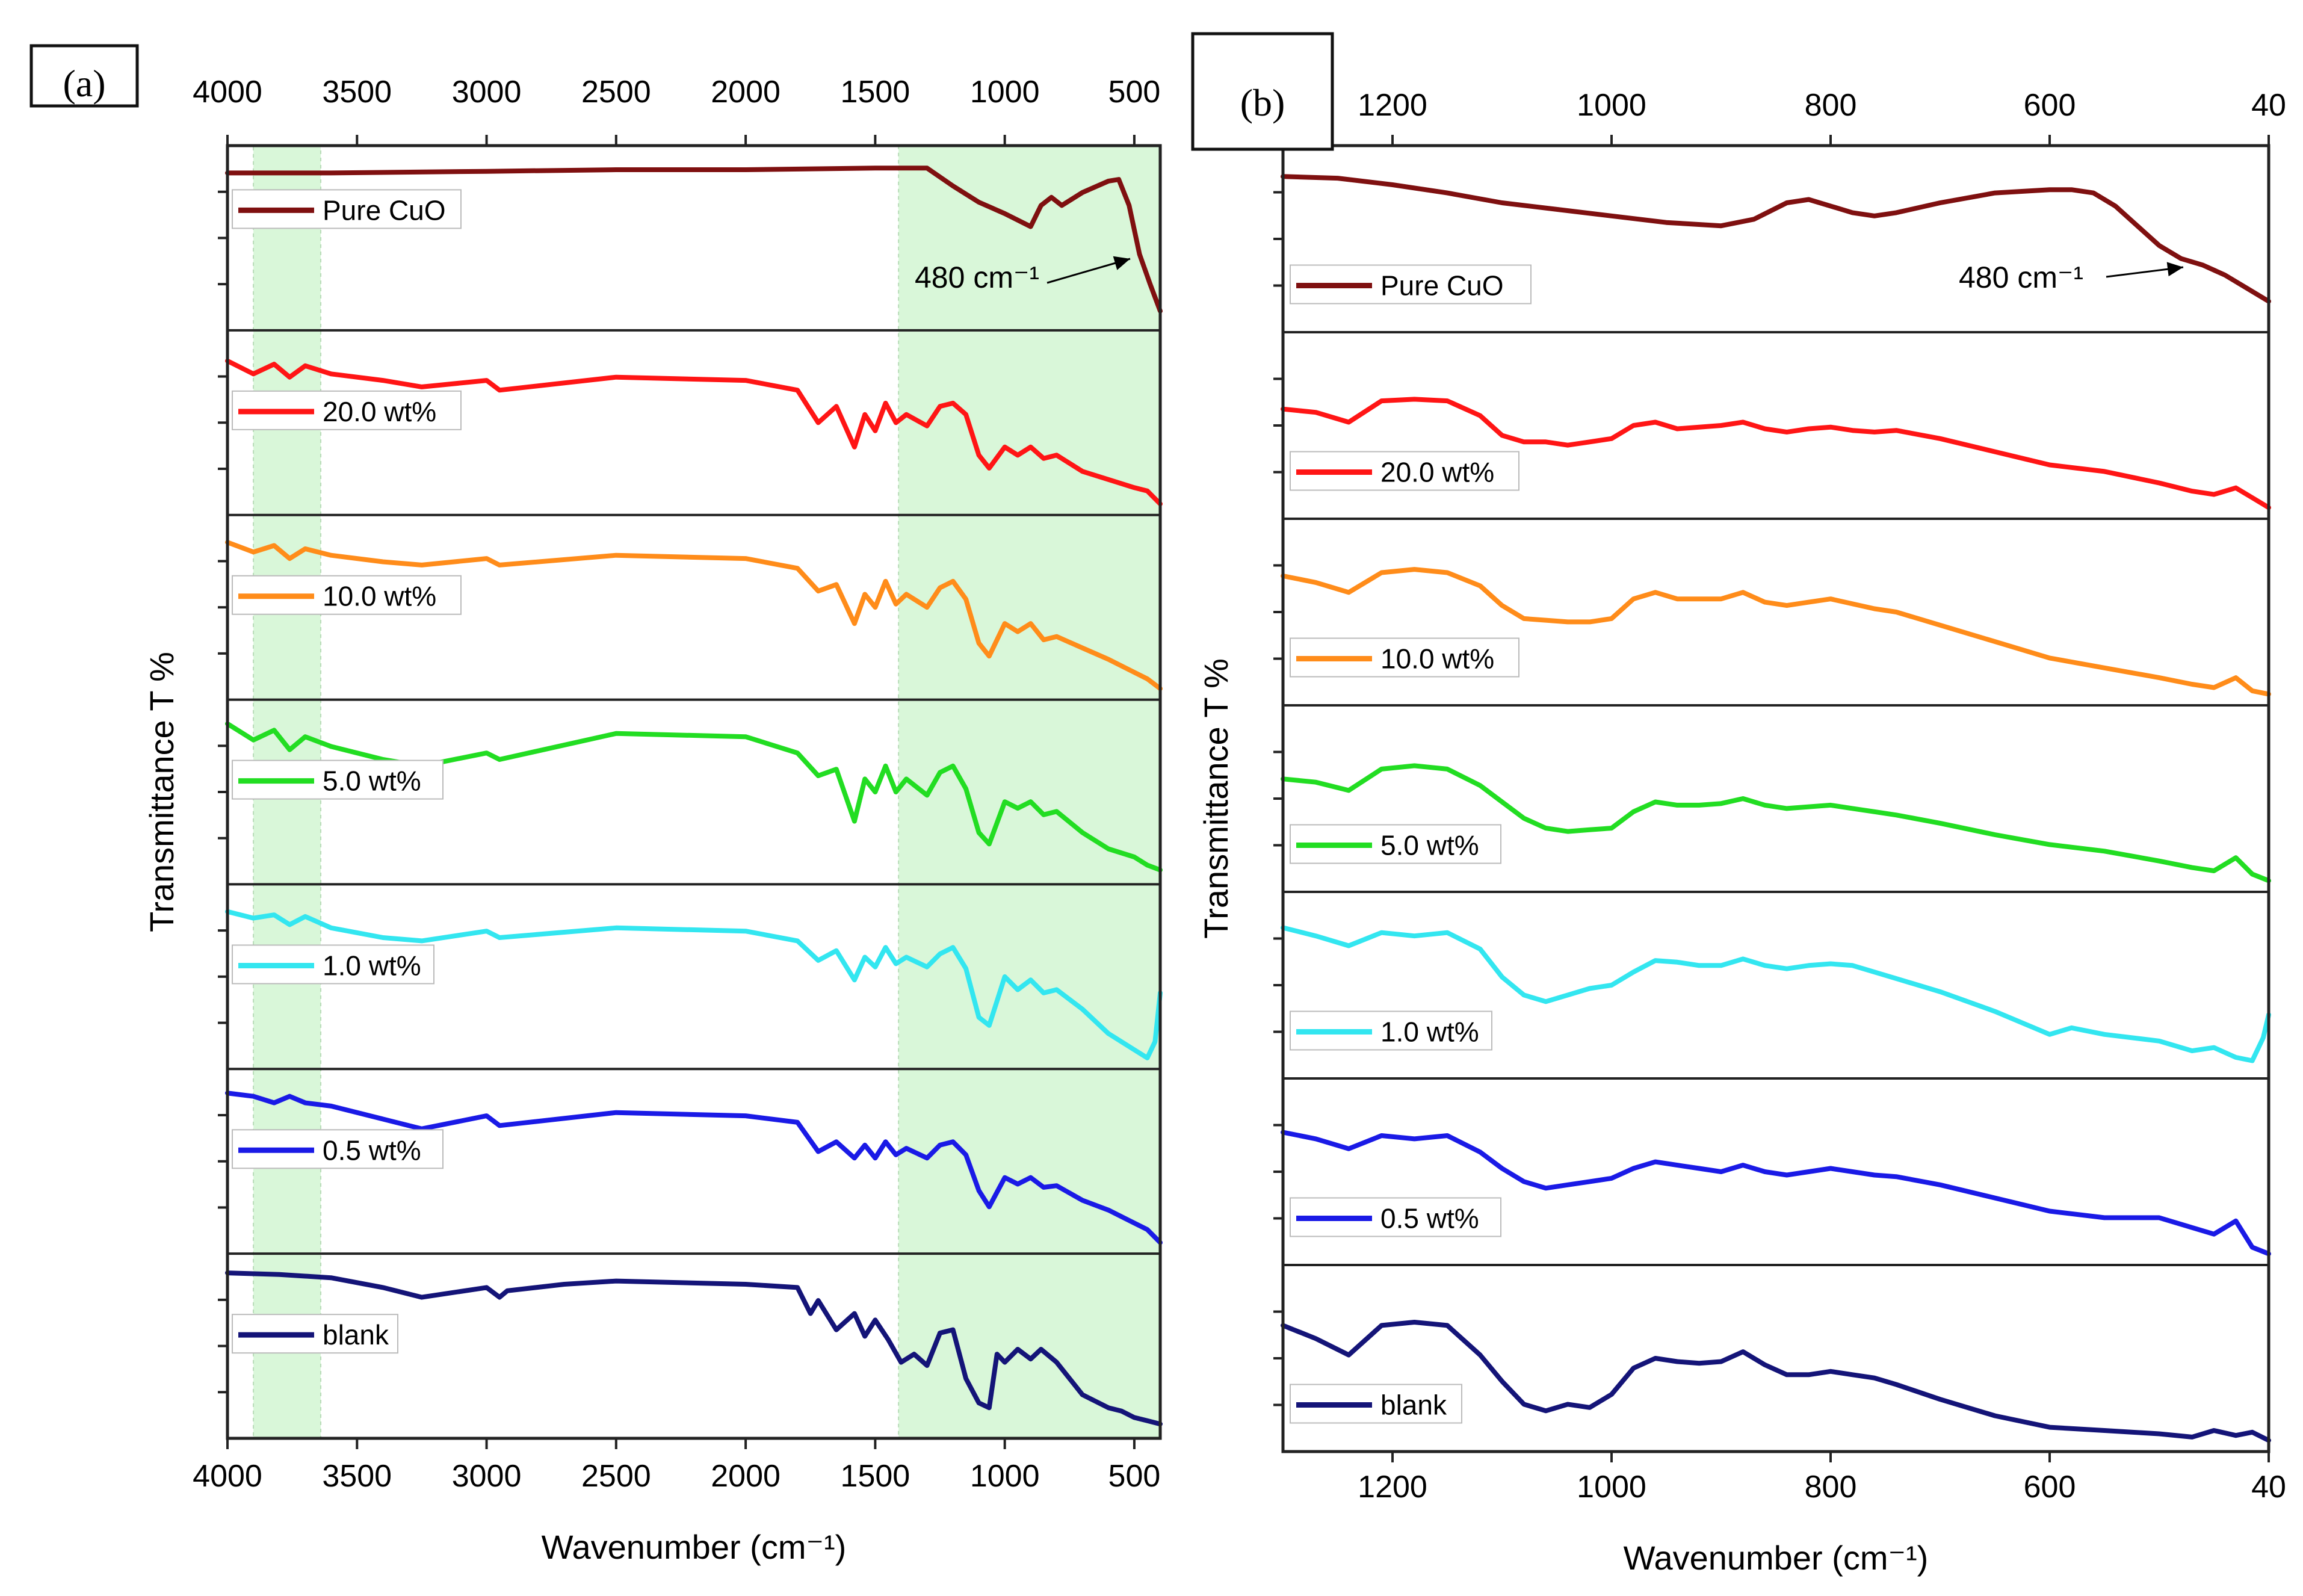 The width and height of the screenshot is (2303, 1596). What do you see at coordinates (227, 1476) in the screenshot?
I see `x-tick-label-bottom: 4000` at bounding box center [227, 1476].